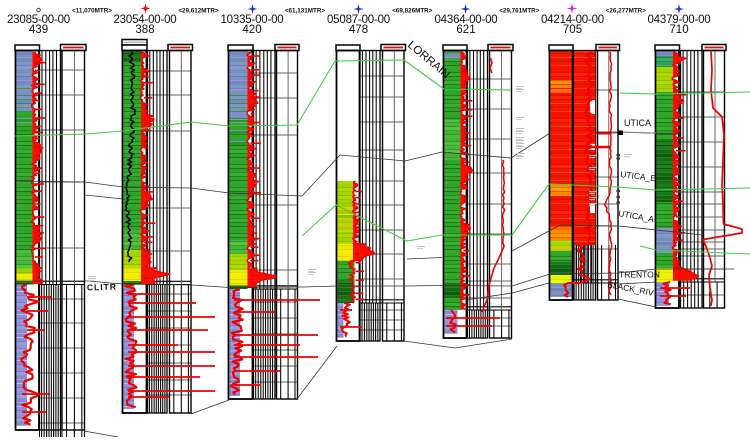  Describe the element at coordinates (38, 20) in the screenshot. I see `svg-text: 23085-00-00` at that location.